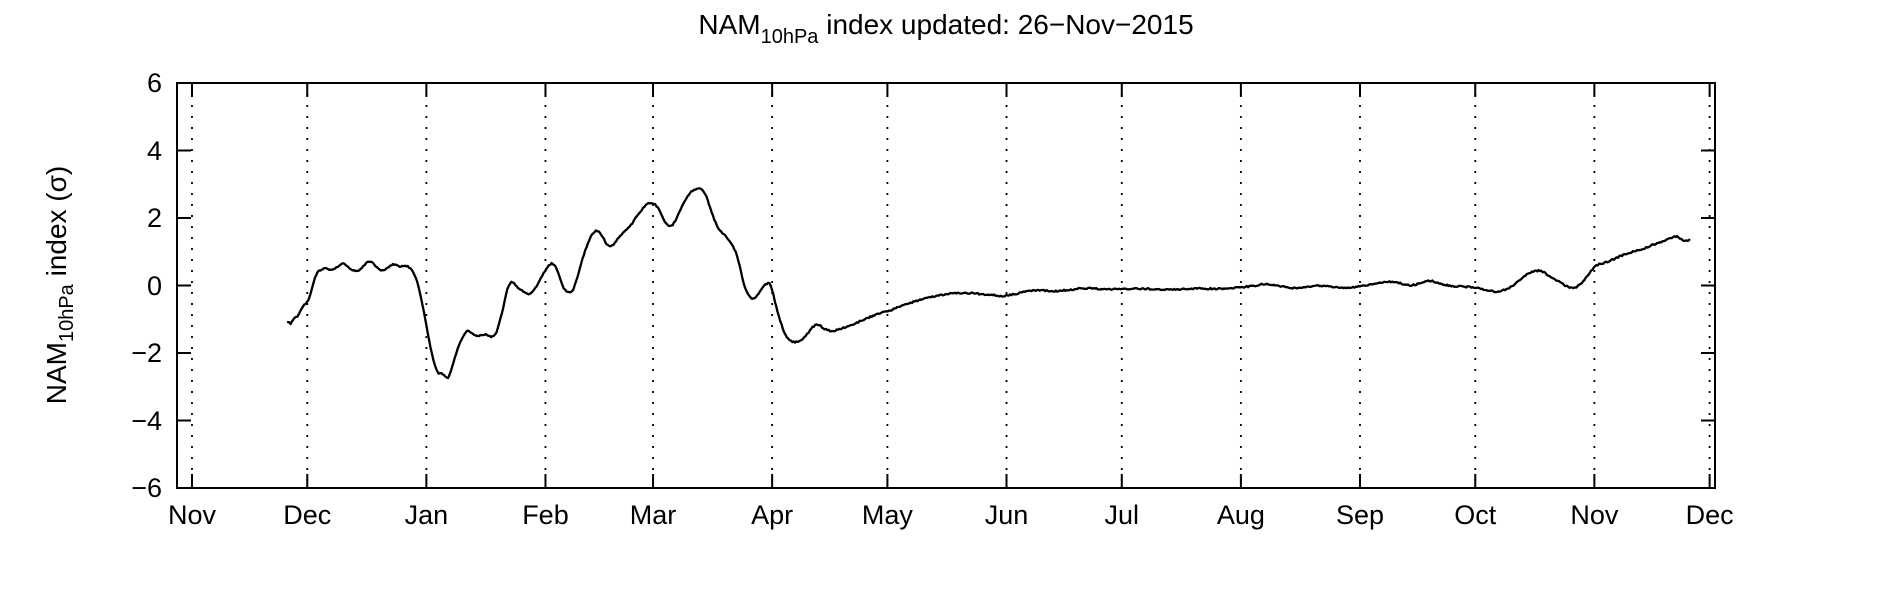 This screenshot has width=1892, height=592. I want to click on y-tick-label: −2, so click(146, 353).